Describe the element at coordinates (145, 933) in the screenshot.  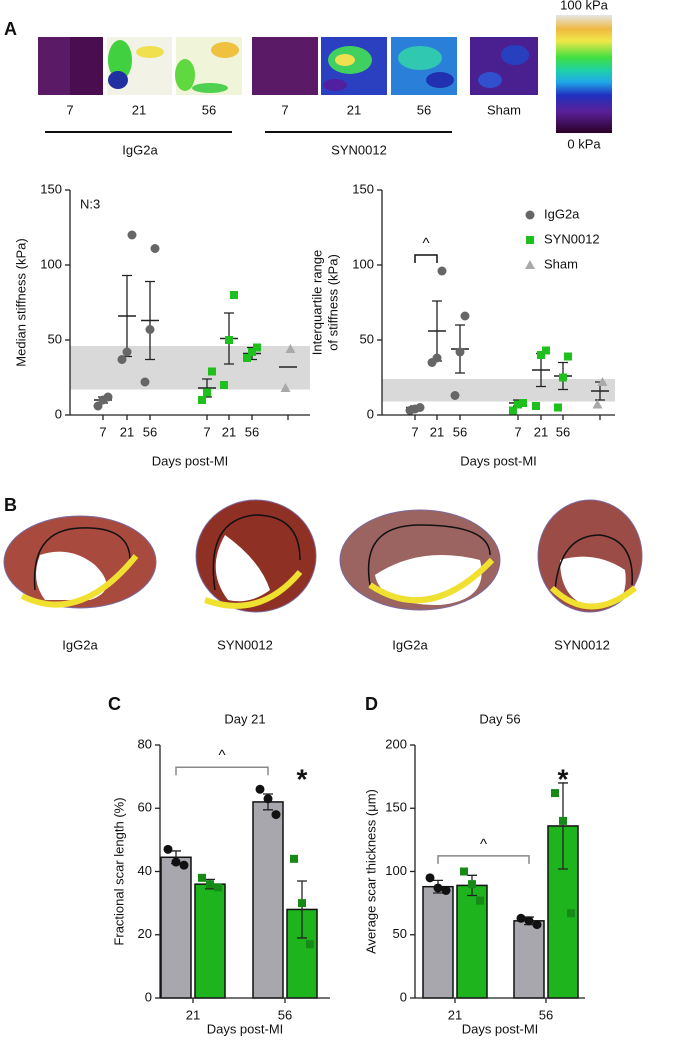
I see `y-tick-label: 20` at that location.